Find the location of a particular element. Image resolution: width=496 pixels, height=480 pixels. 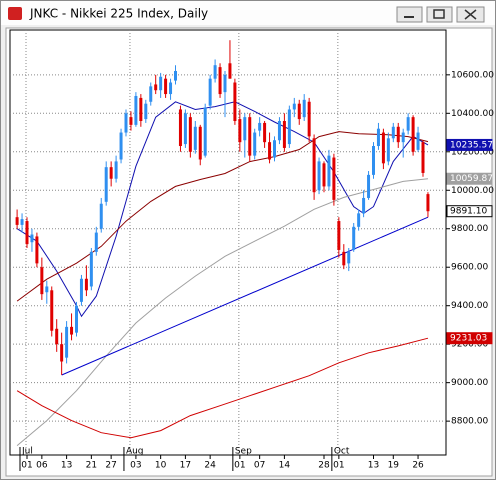

month-label: Aug is located at coordinates (135, 452).